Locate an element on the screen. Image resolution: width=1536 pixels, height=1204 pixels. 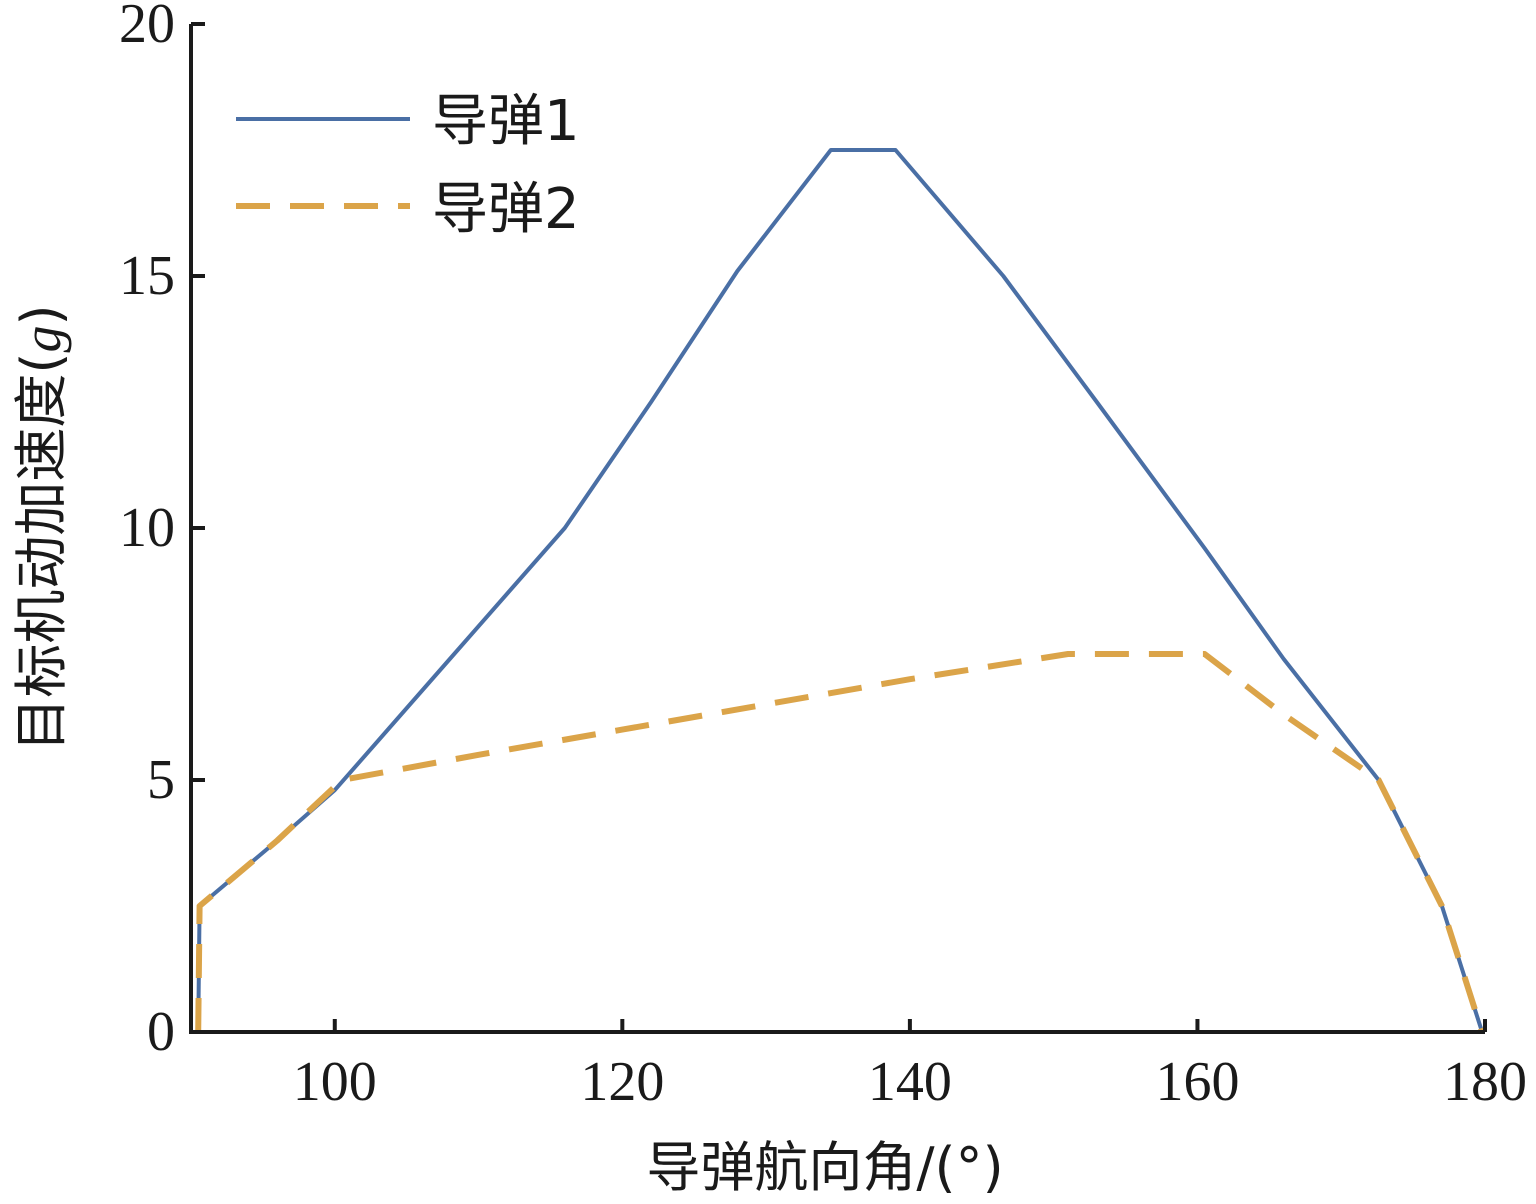
y-tick-label: 5 is located at coordinates (161, 780).